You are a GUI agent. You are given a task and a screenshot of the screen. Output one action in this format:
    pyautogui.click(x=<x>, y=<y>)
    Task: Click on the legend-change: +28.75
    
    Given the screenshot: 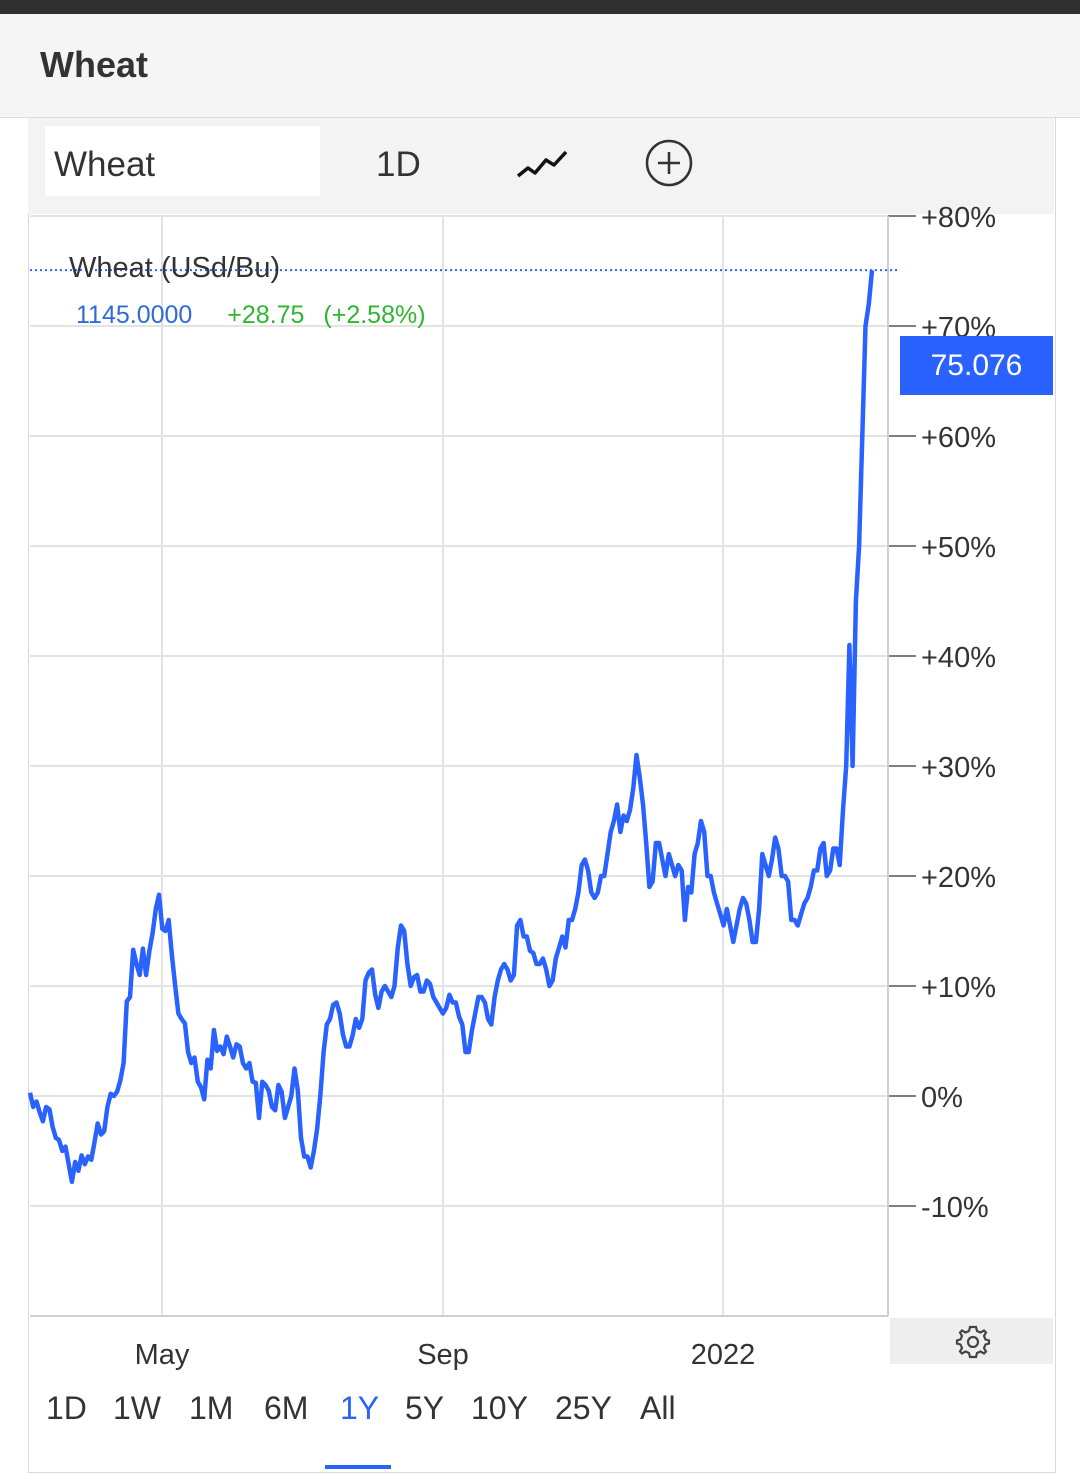 What is the action you would take?
    pyautogui.click(x=266, y=315)
    